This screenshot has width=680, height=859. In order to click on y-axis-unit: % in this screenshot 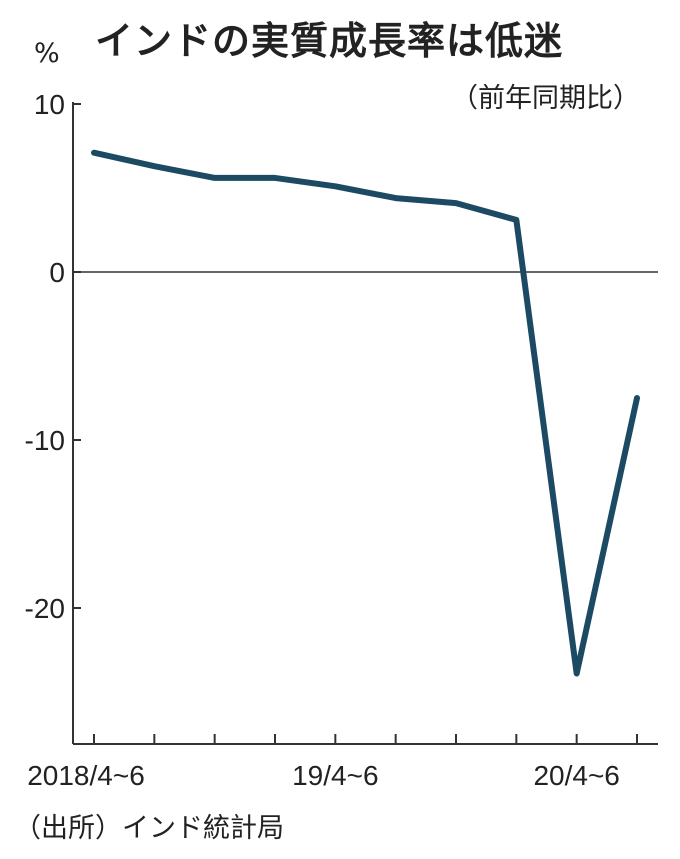, I will do `click(47, 53)`.